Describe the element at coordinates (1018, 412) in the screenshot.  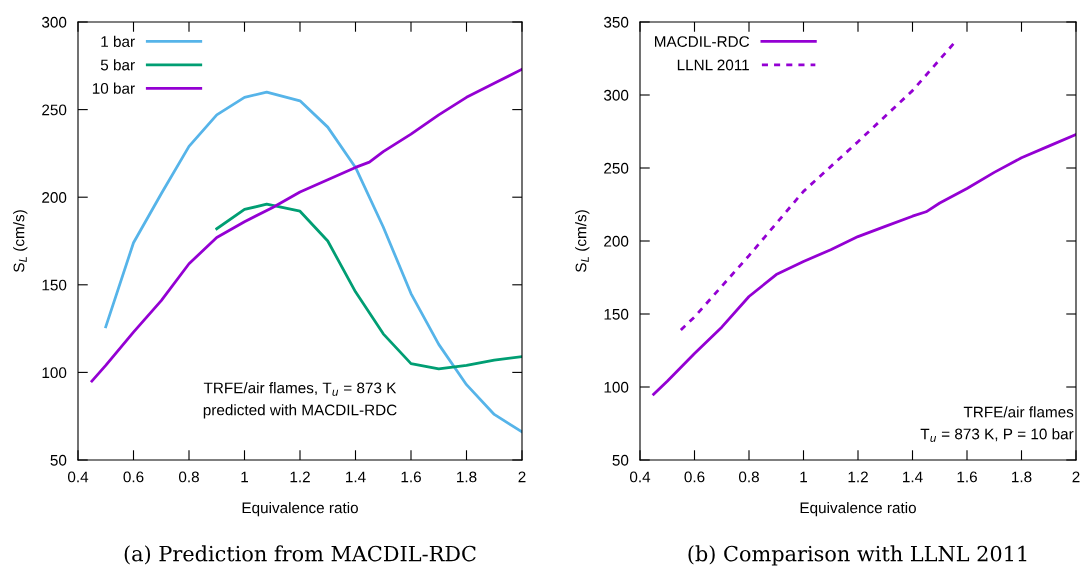
I see `annotation: TRFE/air flames` at that location.